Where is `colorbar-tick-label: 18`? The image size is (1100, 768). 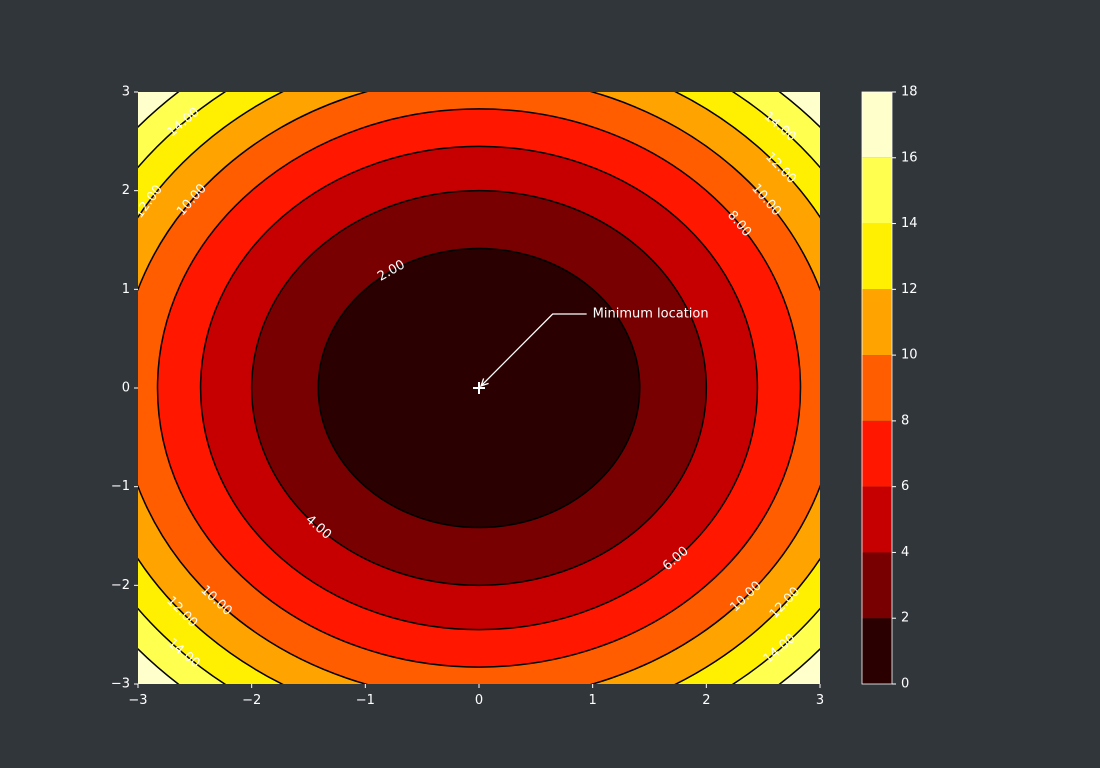
colorbar-tick-label: 18 is located at coordinates (909, 92).